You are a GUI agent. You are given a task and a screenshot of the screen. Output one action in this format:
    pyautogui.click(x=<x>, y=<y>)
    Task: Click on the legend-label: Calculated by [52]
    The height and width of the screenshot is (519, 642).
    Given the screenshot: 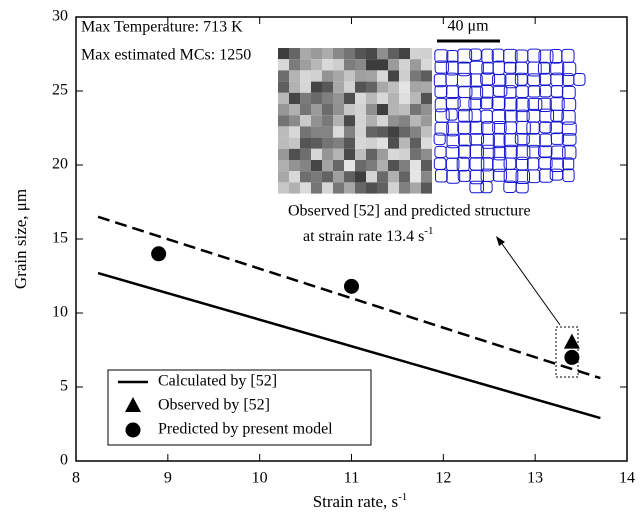 What is the action you would take?
    pyautogui.click(x=217, y=381)
    